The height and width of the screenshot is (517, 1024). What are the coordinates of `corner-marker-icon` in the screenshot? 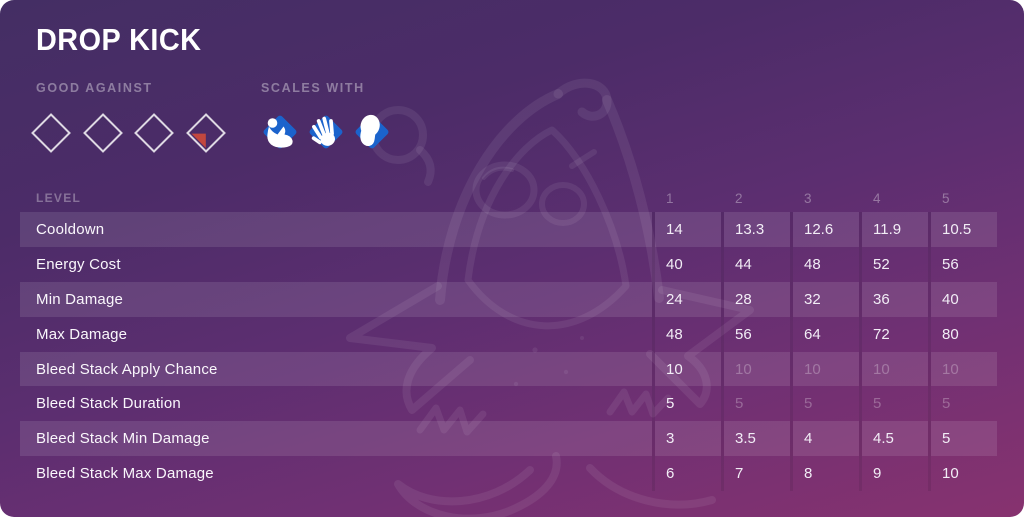 It's located at (198, 140).